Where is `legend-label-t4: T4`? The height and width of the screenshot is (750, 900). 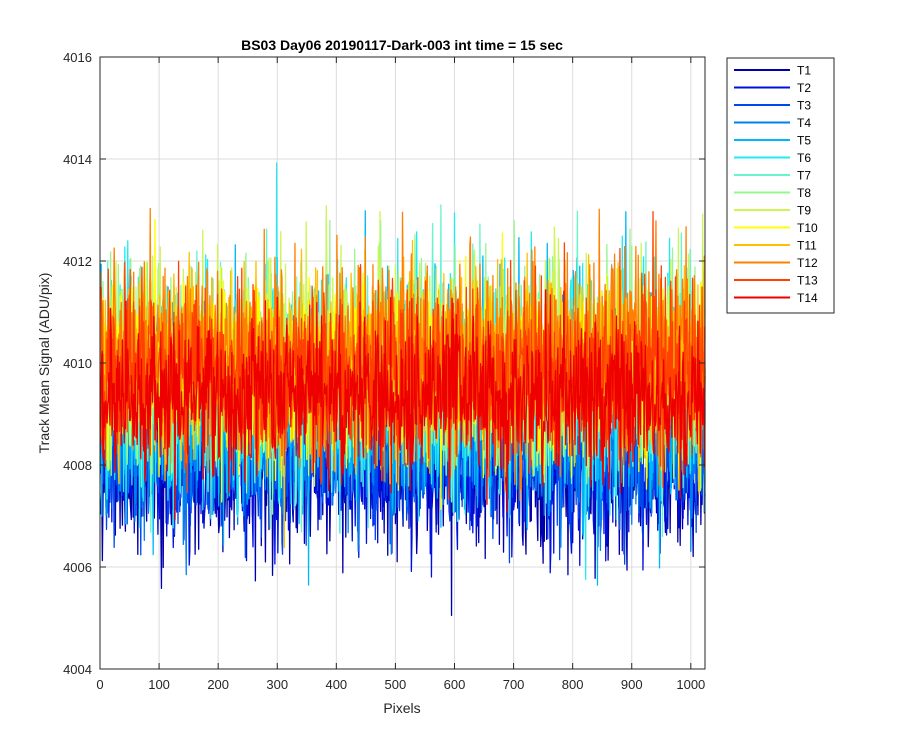
legend-label-t4: T4 is located at coordinates (804, 123).